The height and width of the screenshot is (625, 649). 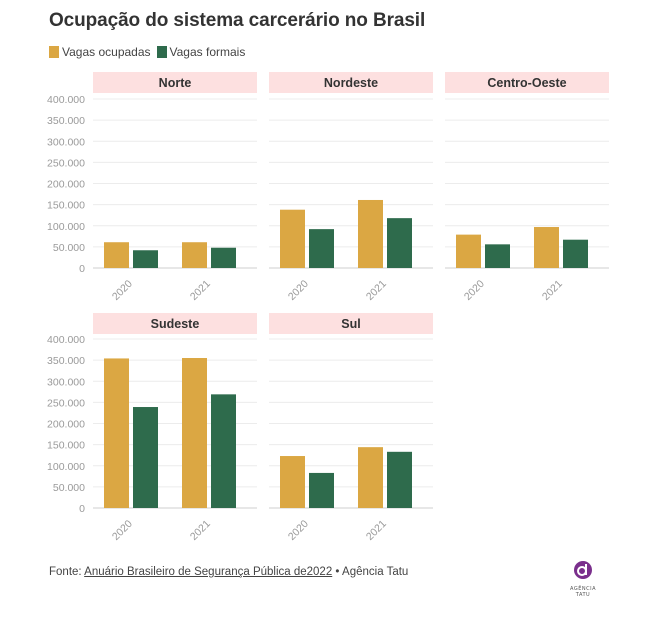 What do you see at coordinates (583, 570) in the screenshot?
I see `tatu-logo-mark-icon` at bounding box center [583, 570].